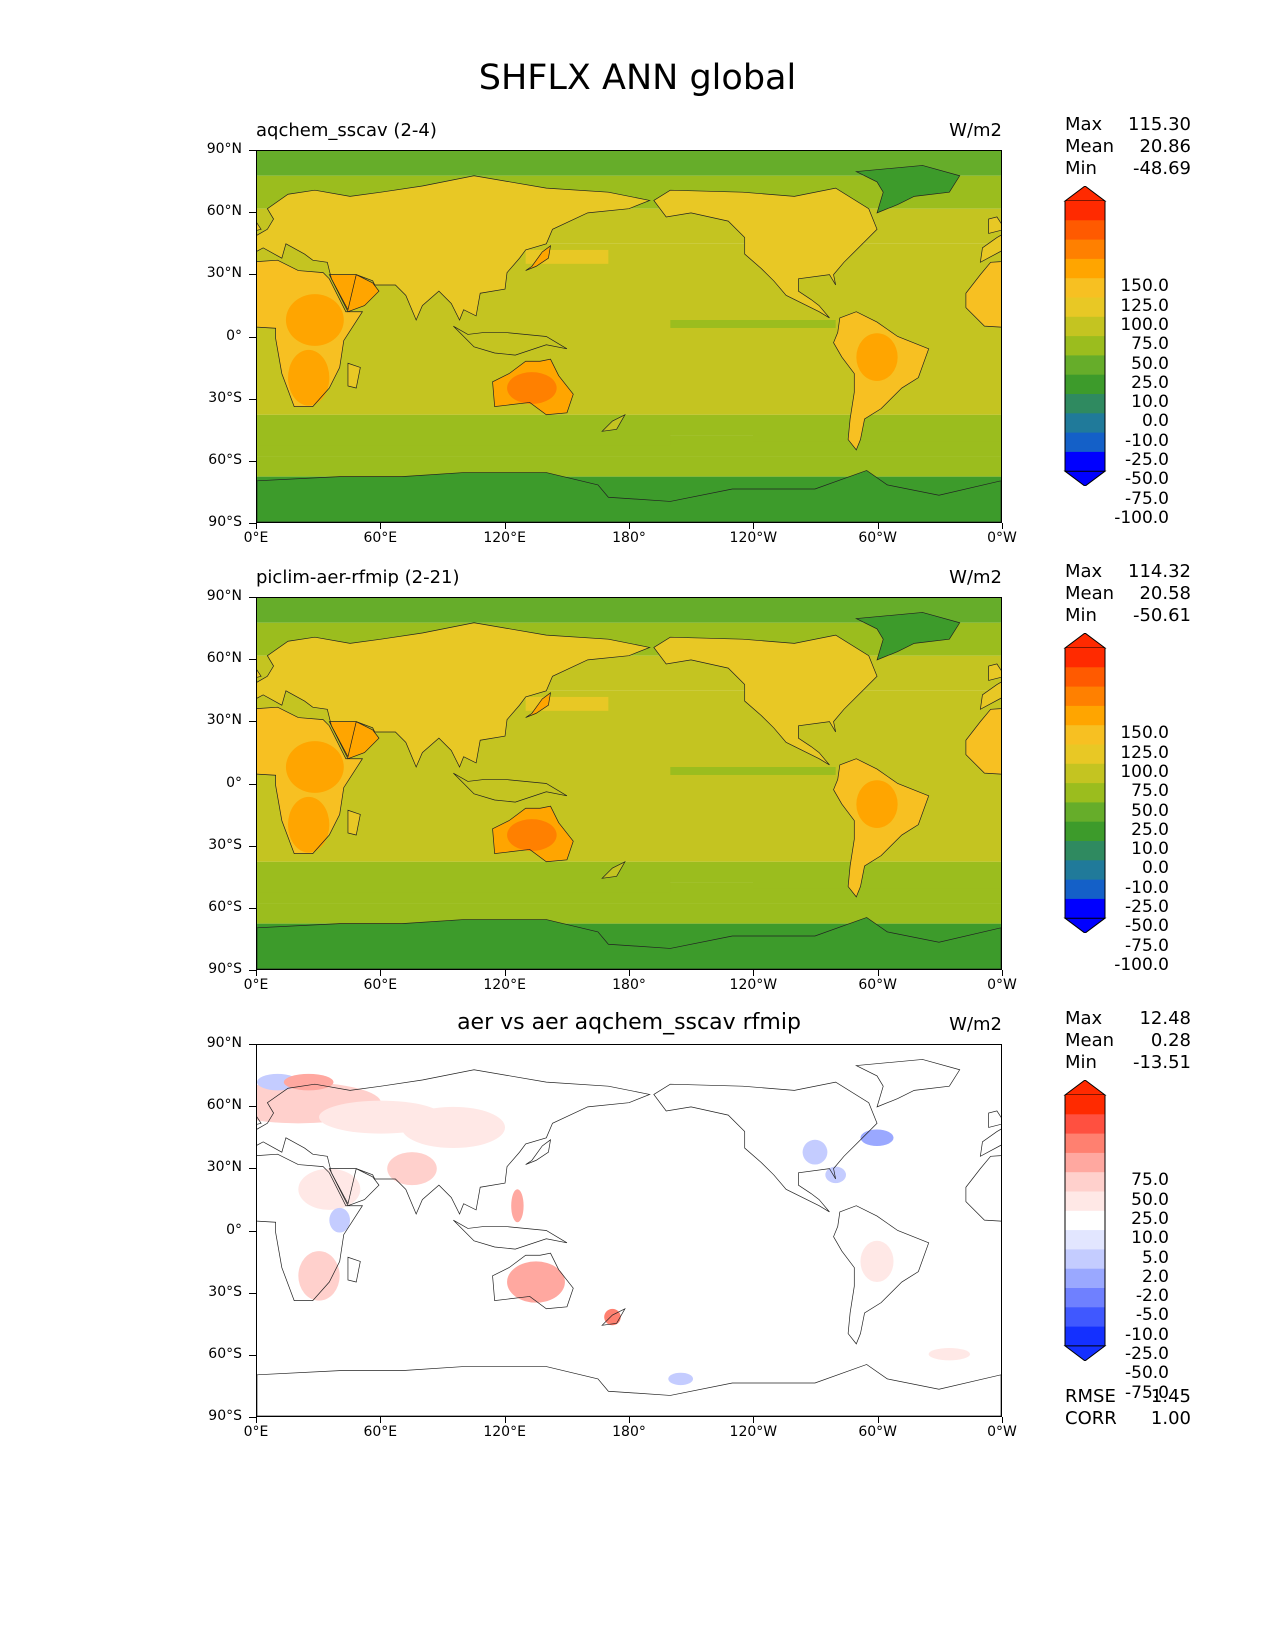 This screenshot has width=1275, height=1650. I want to click on coastline-australia, so click(533, 1281).